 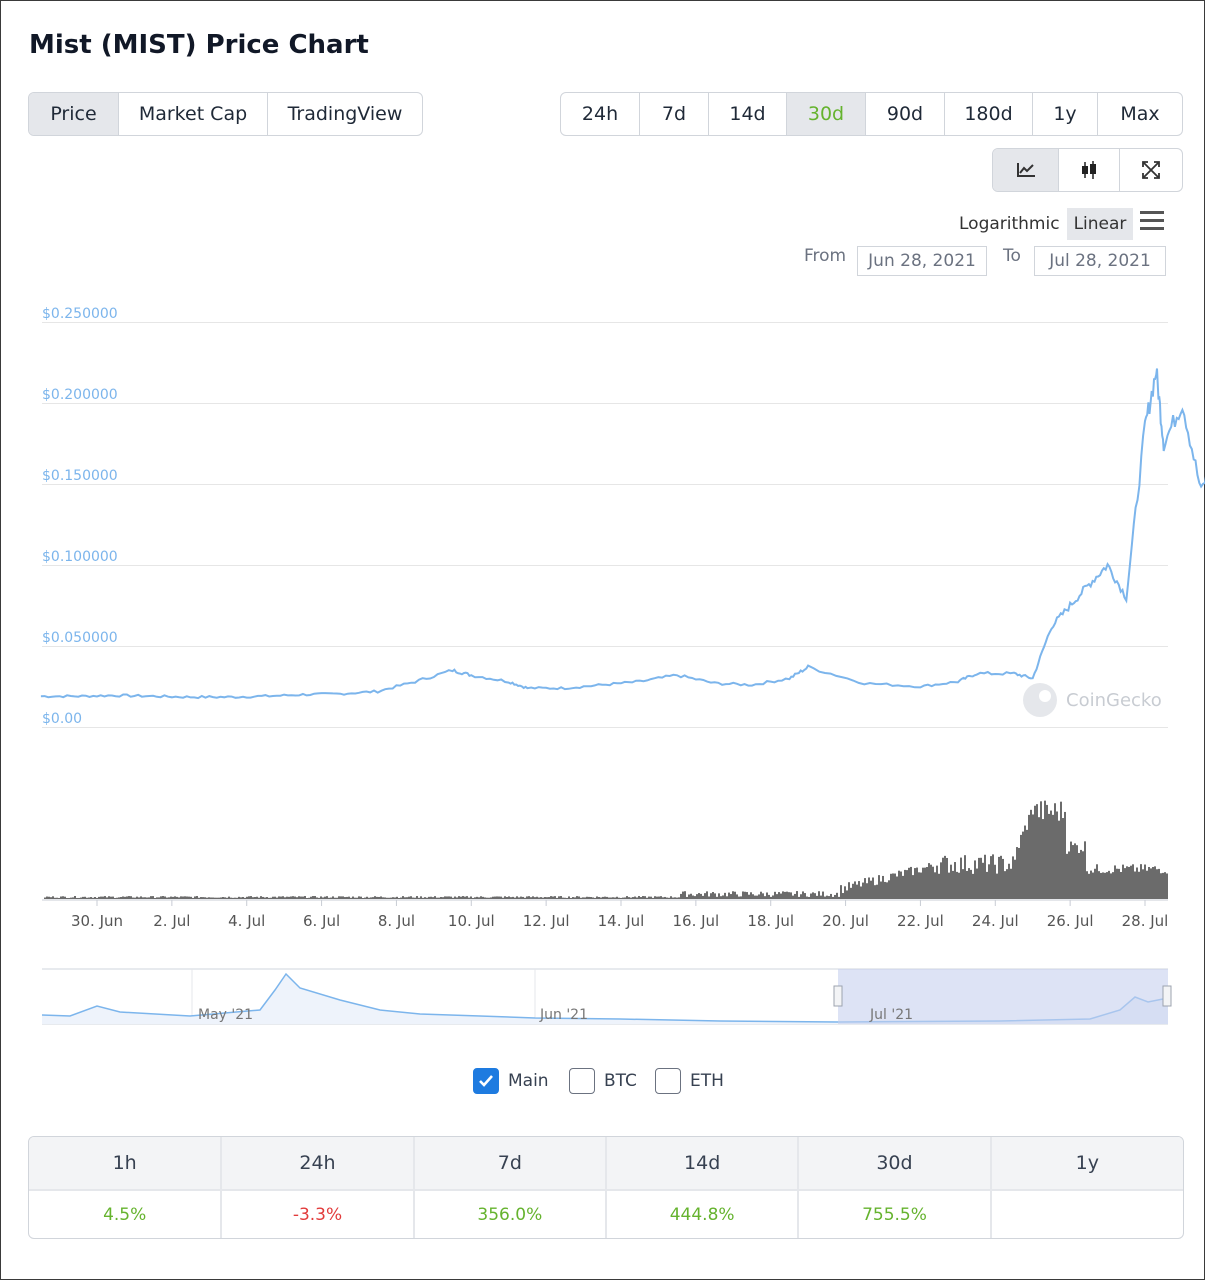 What do you see at coordinates (1009, 224) in the screenshot?
I see `logarithmic-option: Logarithmic` at bounding box center [1009, 224].